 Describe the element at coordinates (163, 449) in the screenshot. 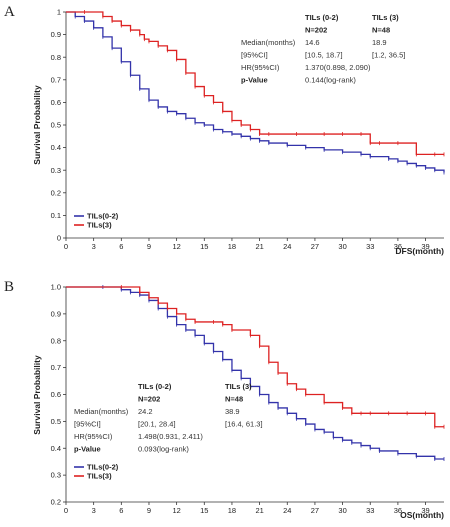

I see `stats-value: 0.093(log-rank)` at that location.